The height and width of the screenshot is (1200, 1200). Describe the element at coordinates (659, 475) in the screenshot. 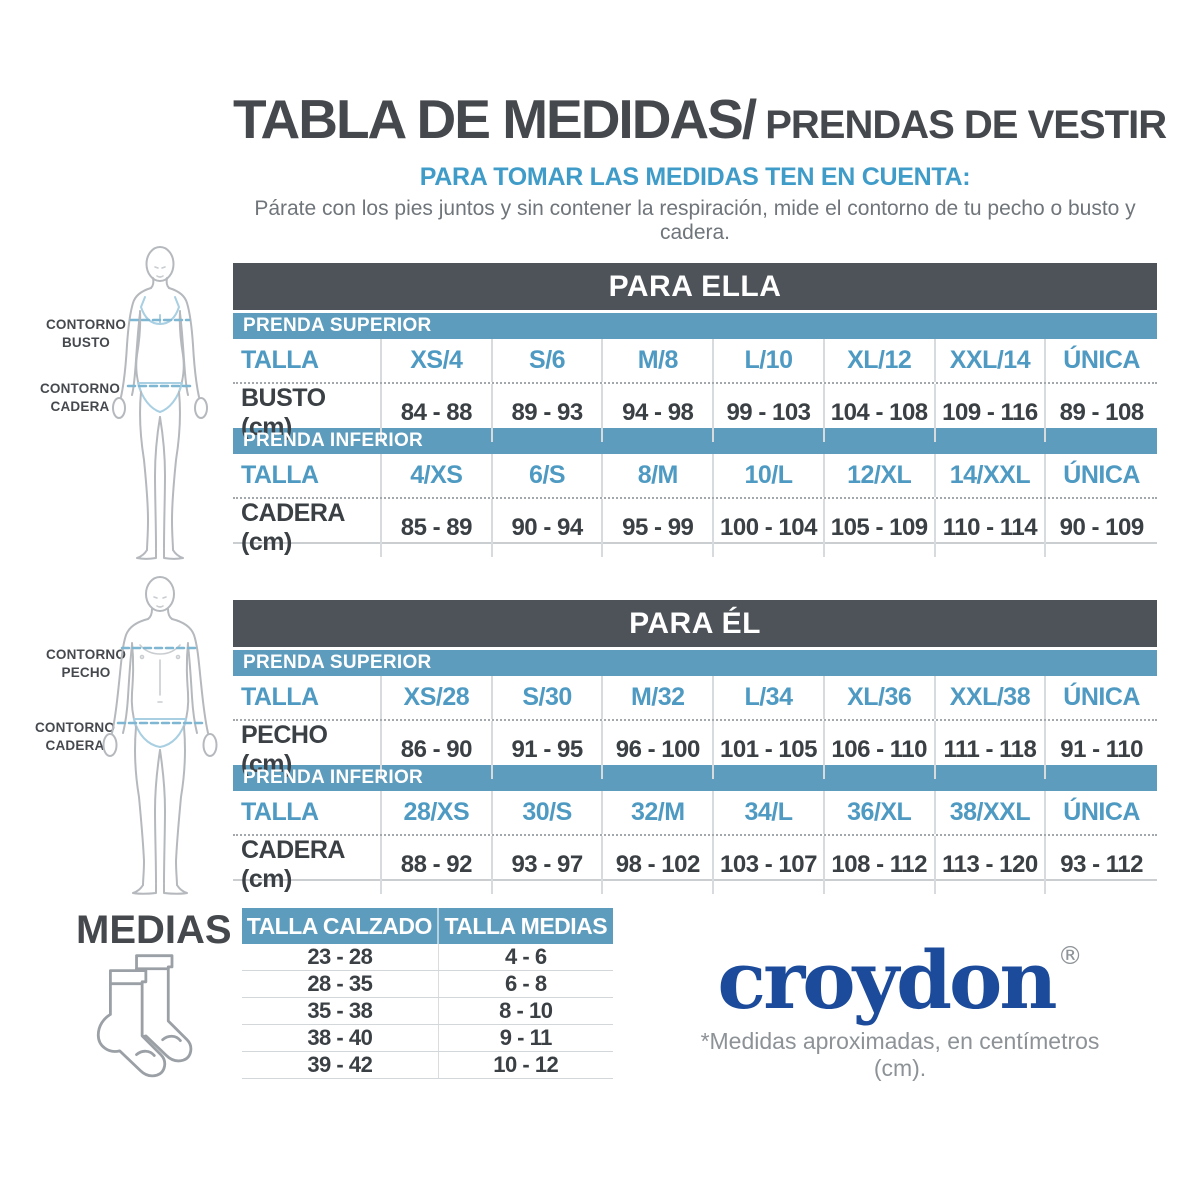

I see `size-cell: 8/M` at that location.